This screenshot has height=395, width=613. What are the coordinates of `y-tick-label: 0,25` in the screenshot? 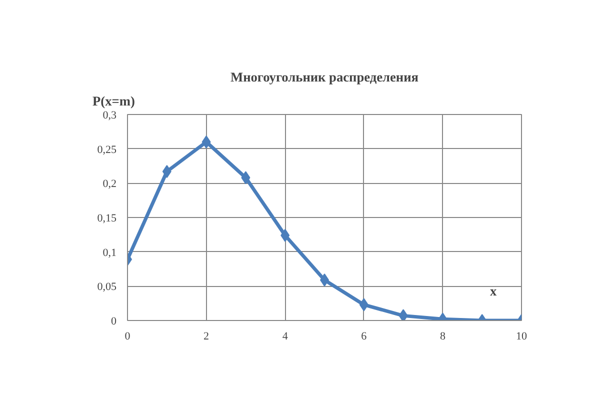 It's located at (107, 150).